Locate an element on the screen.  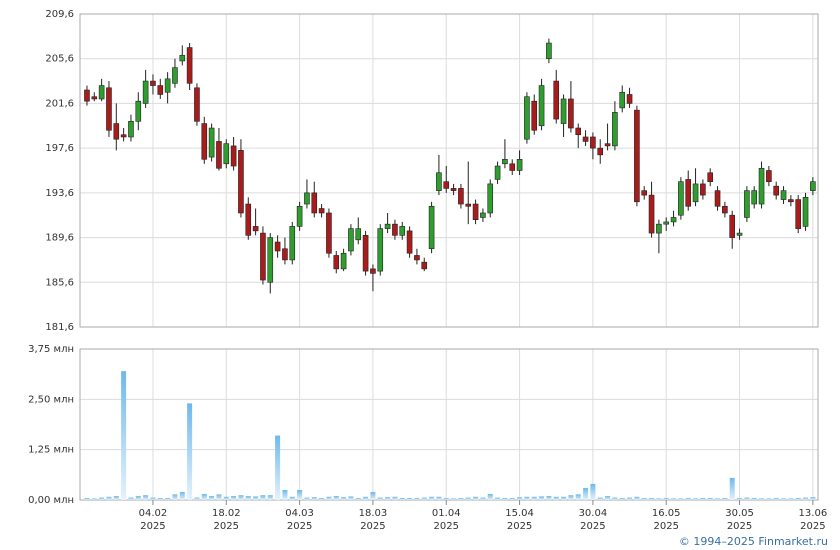
y-tick-label: 205,6 is located at coordinates (59, 59).